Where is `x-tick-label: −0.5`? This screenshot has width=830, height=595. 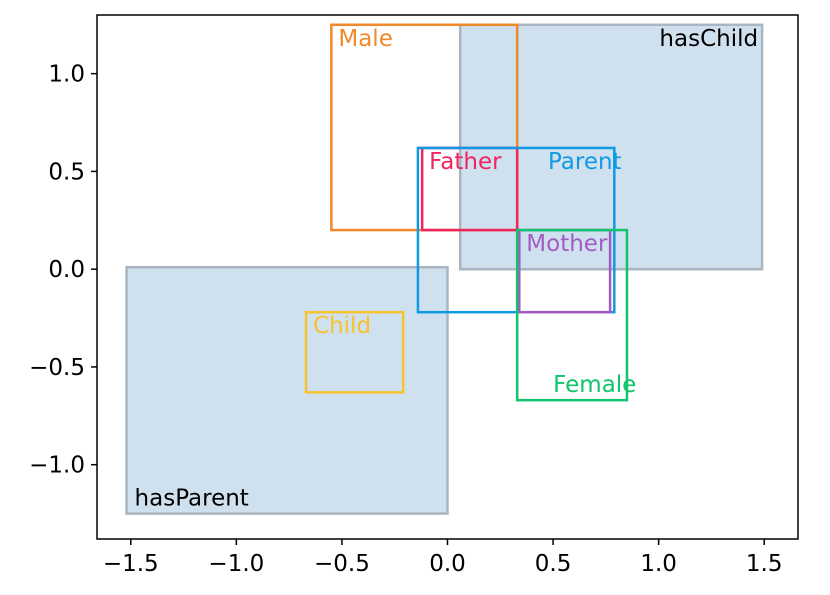
x-tick-label: −0.5 is located at coordinates (342, 564).